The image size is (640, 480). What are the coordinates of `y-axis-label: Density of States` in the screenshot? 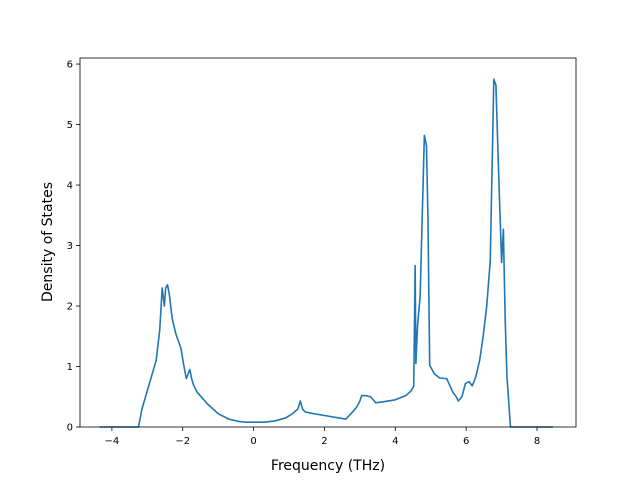 It's located at (48, 242).